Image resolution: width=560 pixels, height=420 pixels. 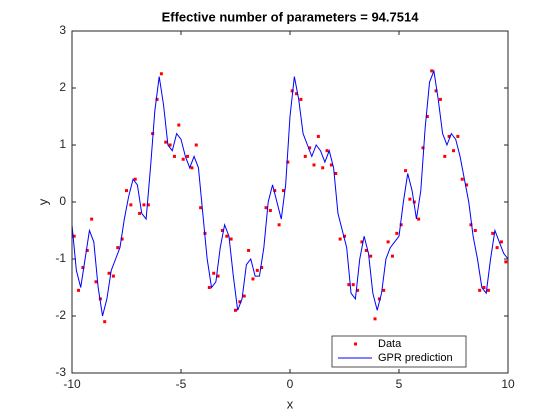 What do you see at coordinates (508, 384) in the screenshot?
I see `x-tick-label: 10` at bounding box center [508, 384].